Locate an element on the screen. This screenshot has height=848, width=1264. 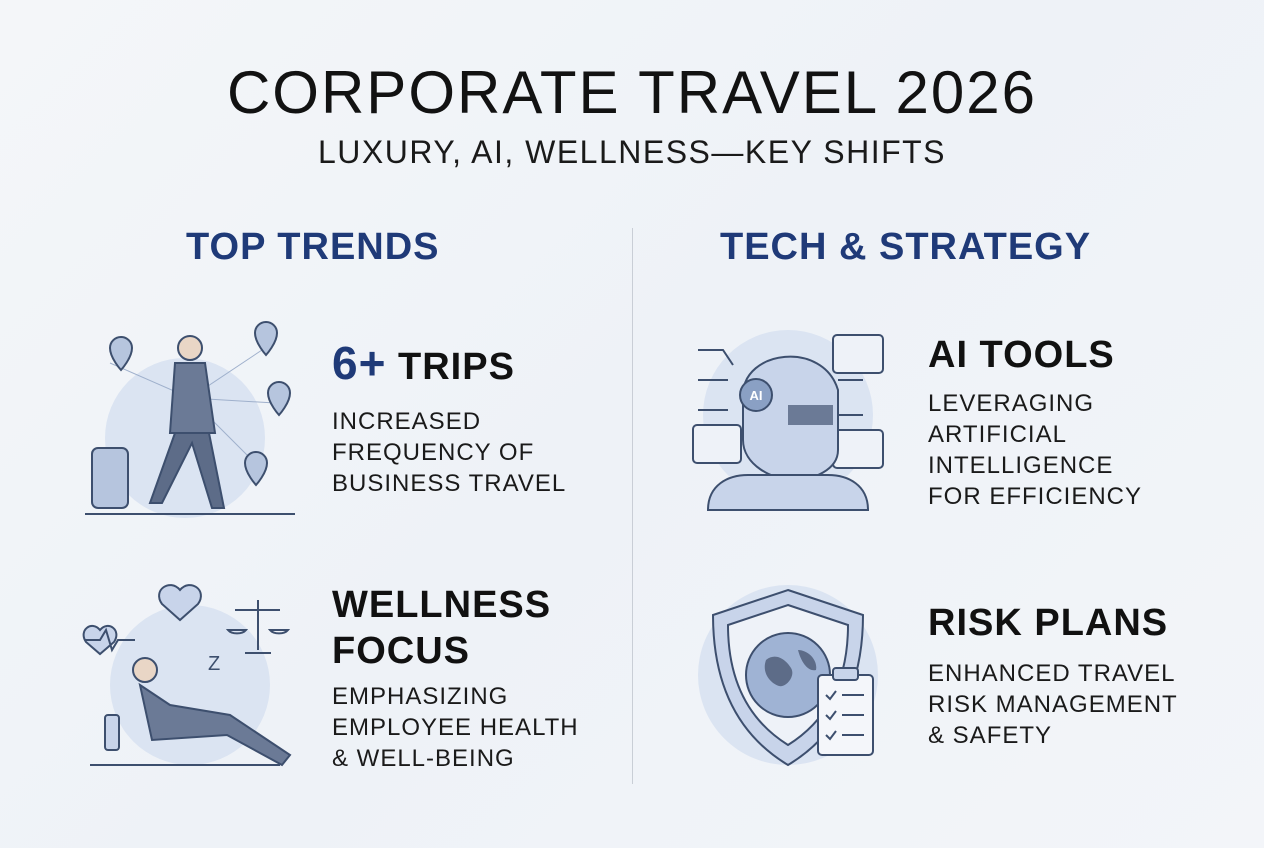
section-heading-top-trends: TOP TRENDS is located at coordinates (313, 247).